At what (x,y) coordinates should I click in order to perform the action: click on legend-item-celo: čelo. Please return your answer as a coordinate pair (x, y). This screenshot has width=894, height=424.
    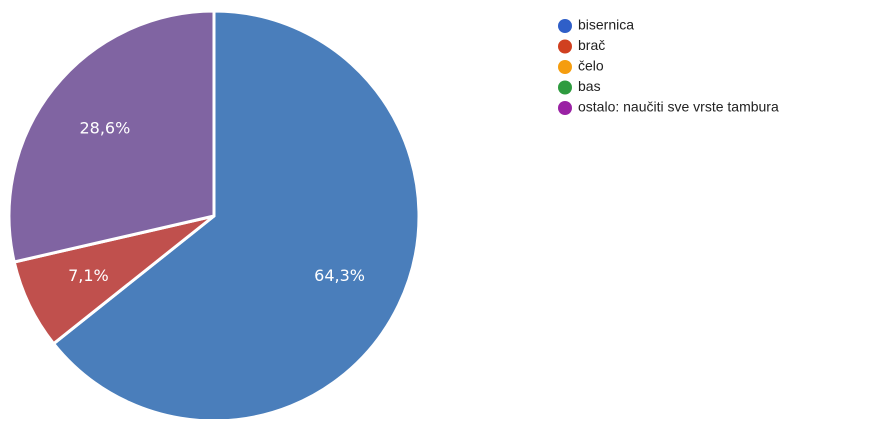
    Looking at the image, I should click on (581, 66).